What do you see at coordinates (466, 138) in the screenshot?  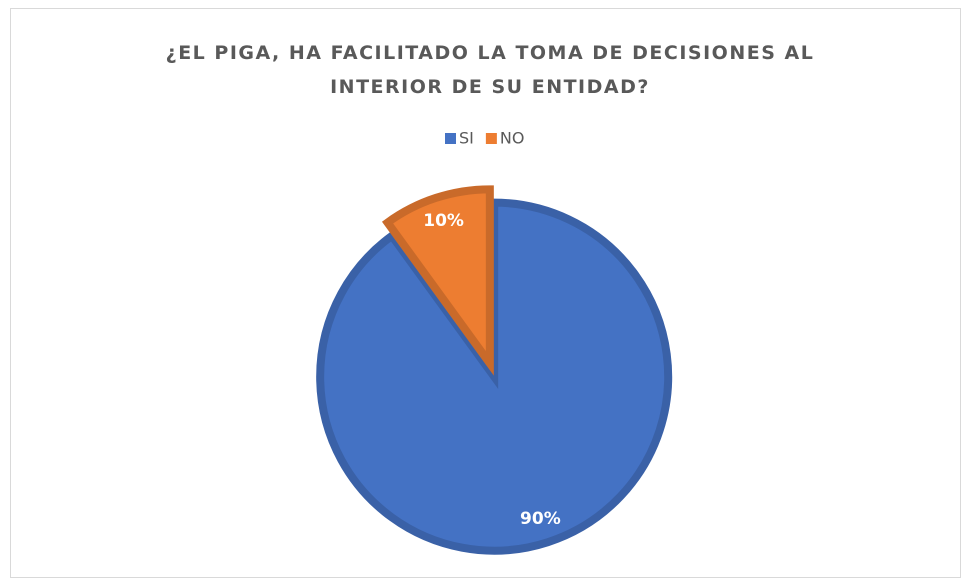 I see `legend-label: SI` at bounding box center [466, 138].